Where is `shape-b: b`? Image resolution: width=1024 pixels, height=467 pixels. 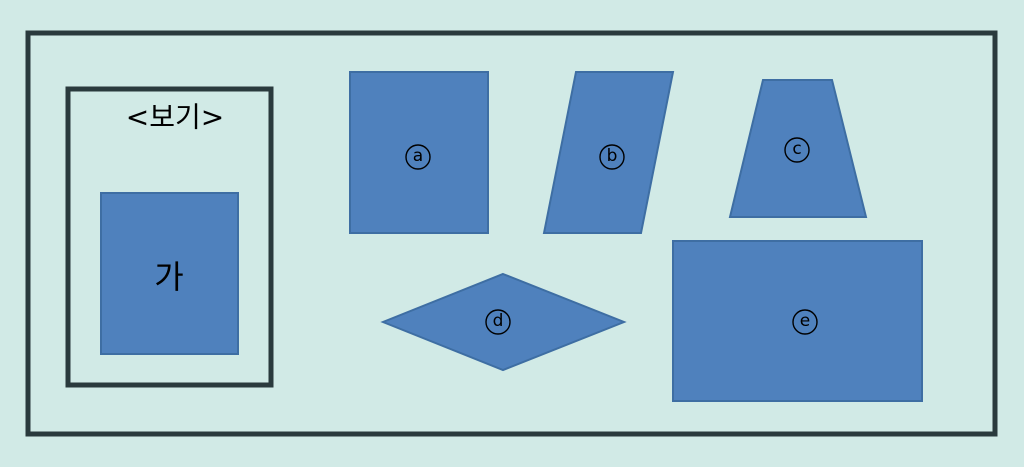 shape-b: b is located at coordinates (608, 152).